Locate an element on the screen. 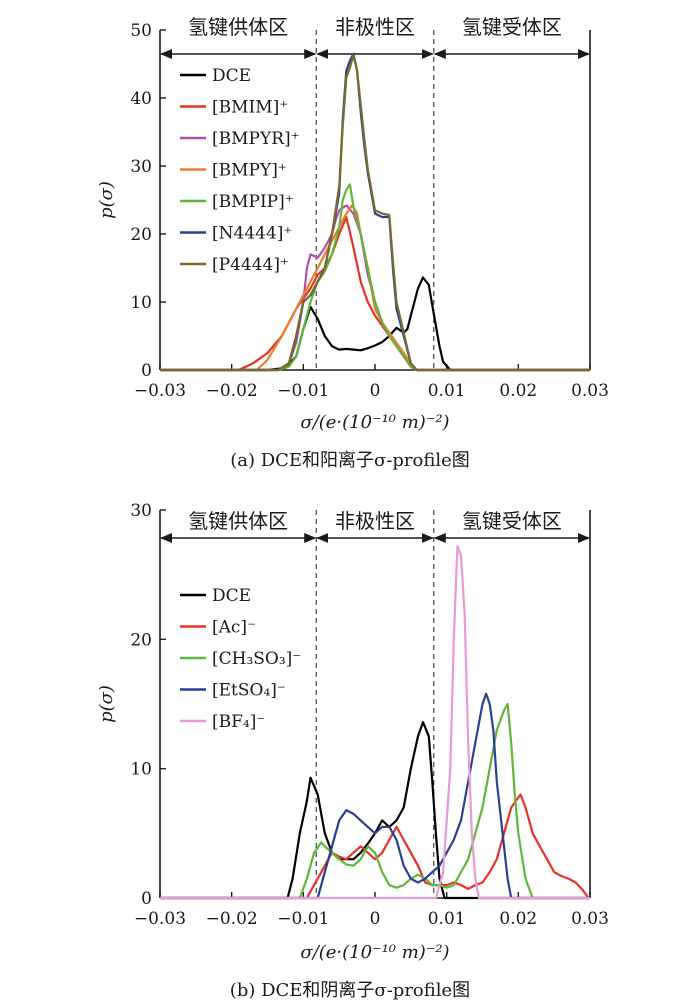 Image resolution: width=700 pixels, height=1008 pixels. legend-label: [BMIM]⁺ is located at coordinates (250, 108).